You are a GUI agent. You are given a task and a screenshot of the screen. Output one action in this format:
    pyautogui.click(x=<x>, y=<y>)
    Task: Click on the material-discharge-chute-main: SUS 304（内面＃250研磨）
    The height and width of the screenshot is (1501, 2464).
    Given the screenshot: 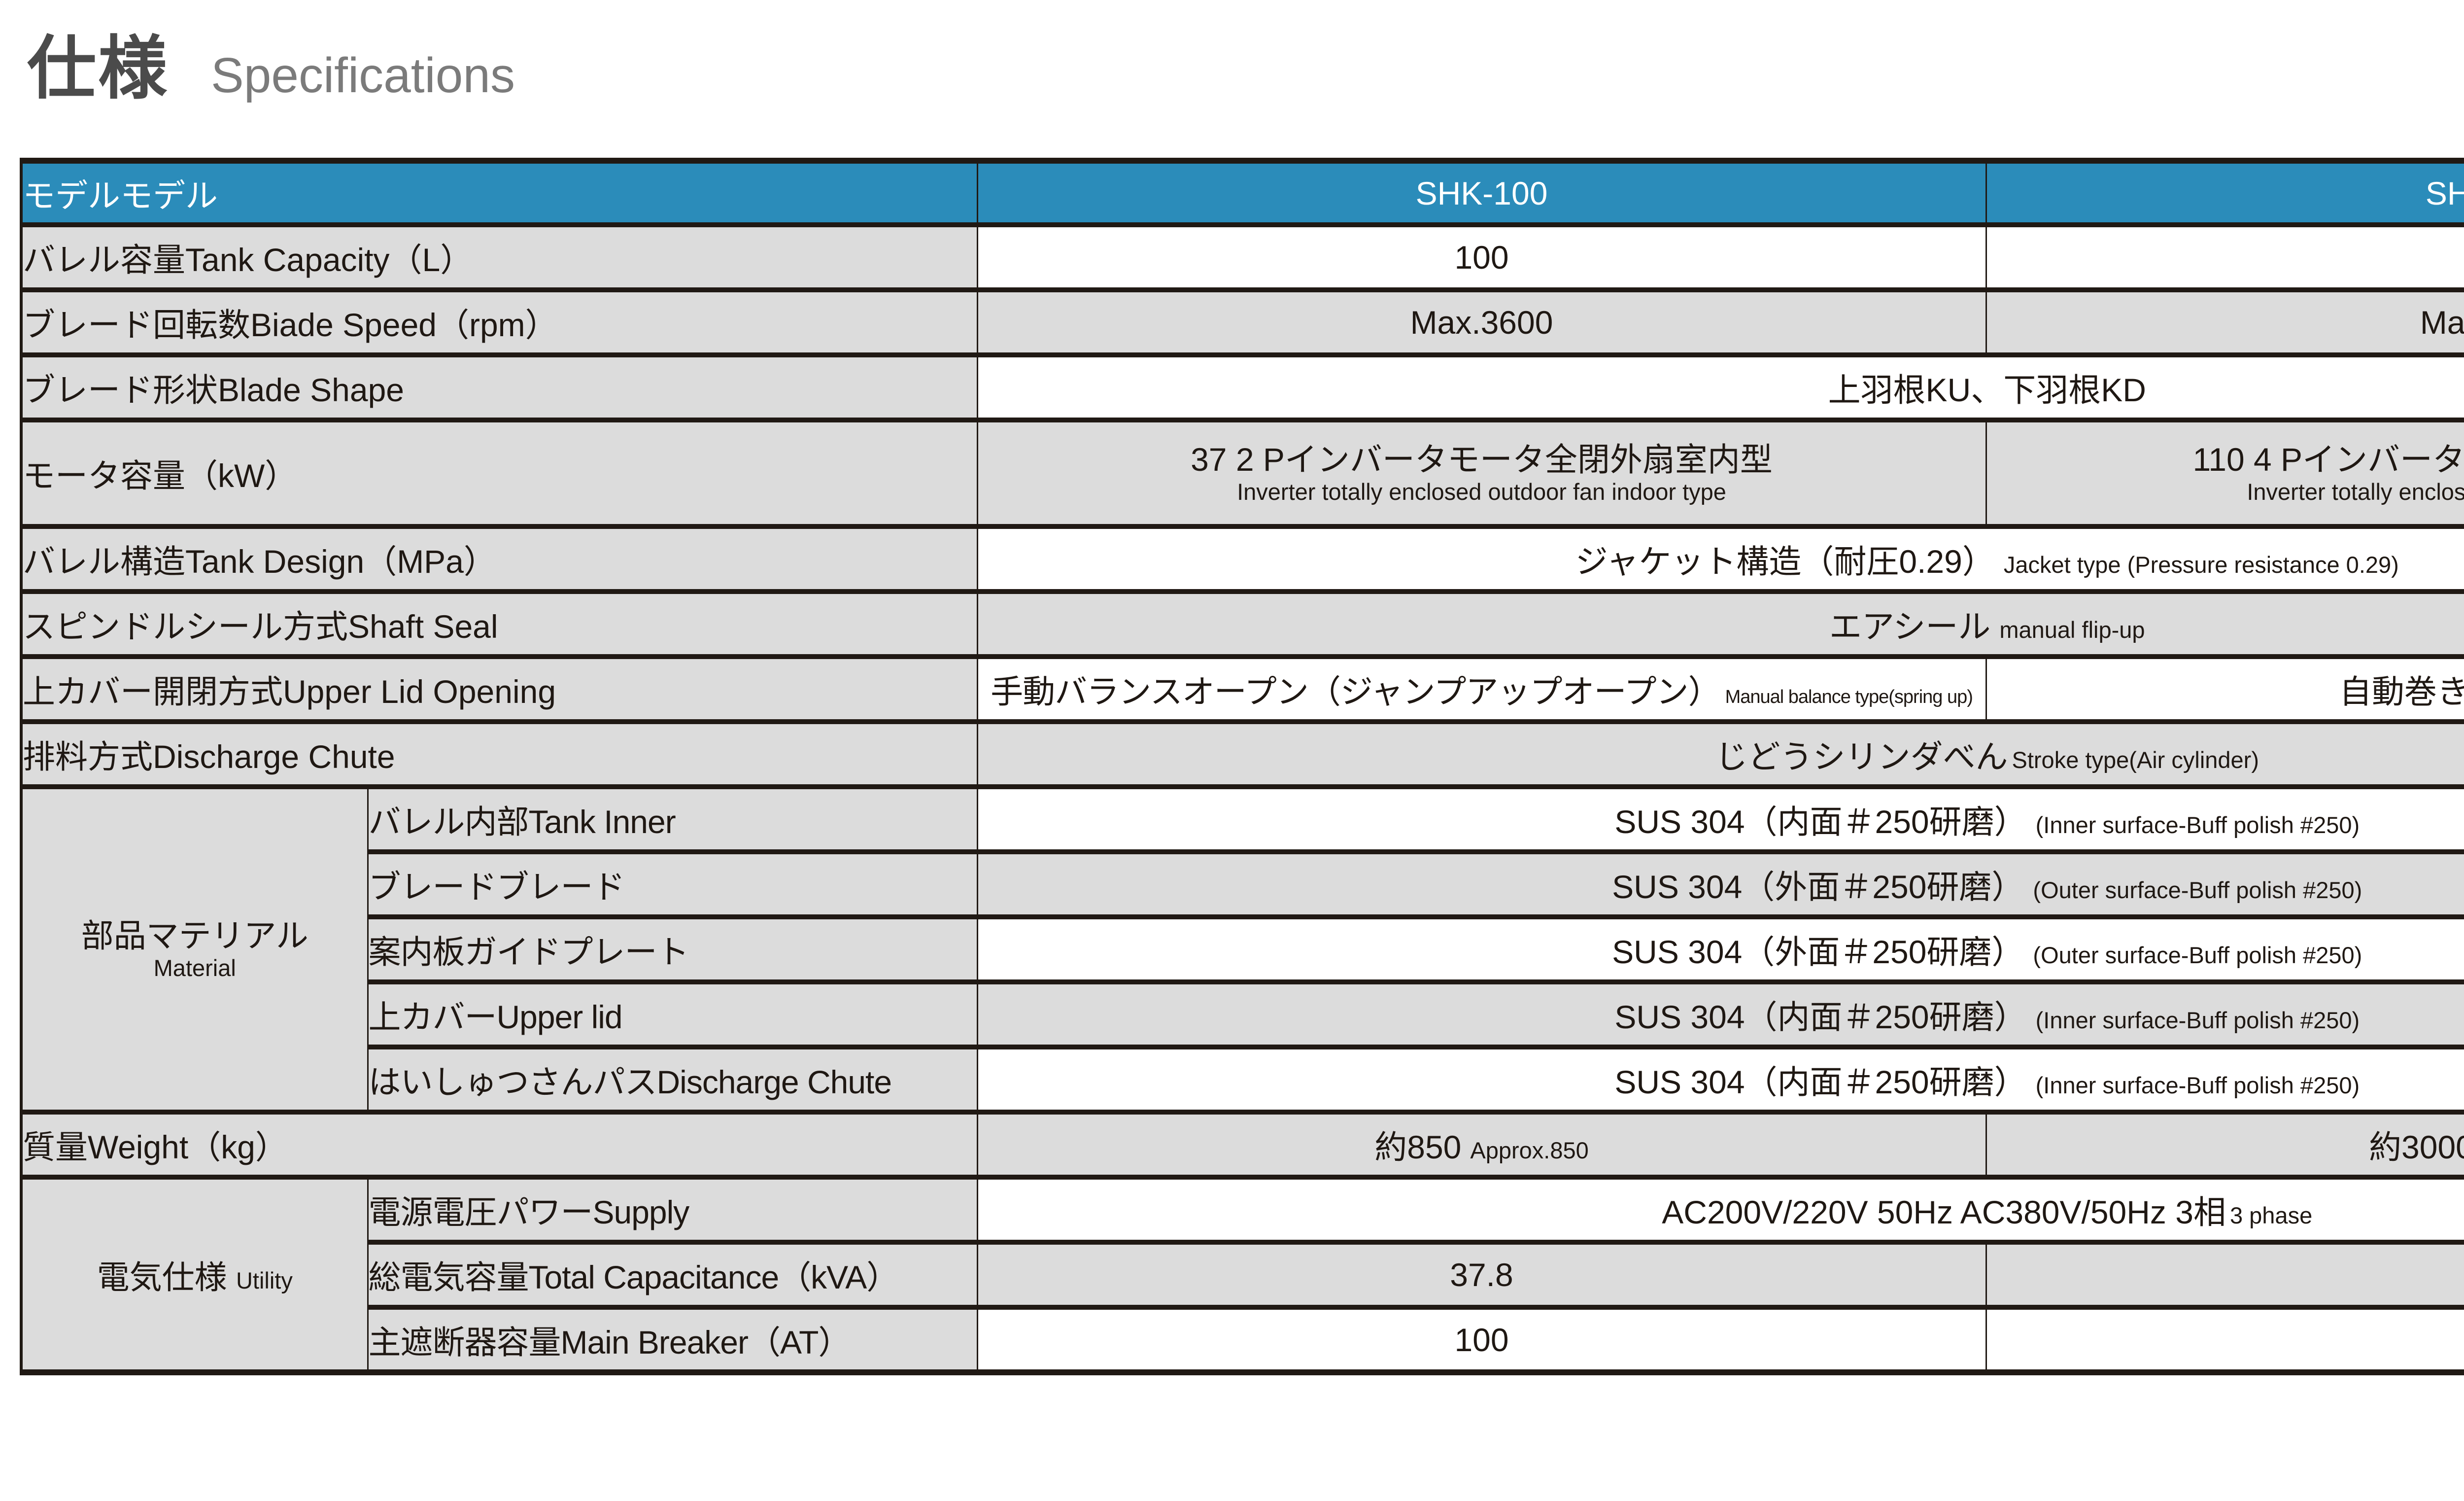 What is the action you would take?
    pyautogui.click(x=1820, y=1082)
    